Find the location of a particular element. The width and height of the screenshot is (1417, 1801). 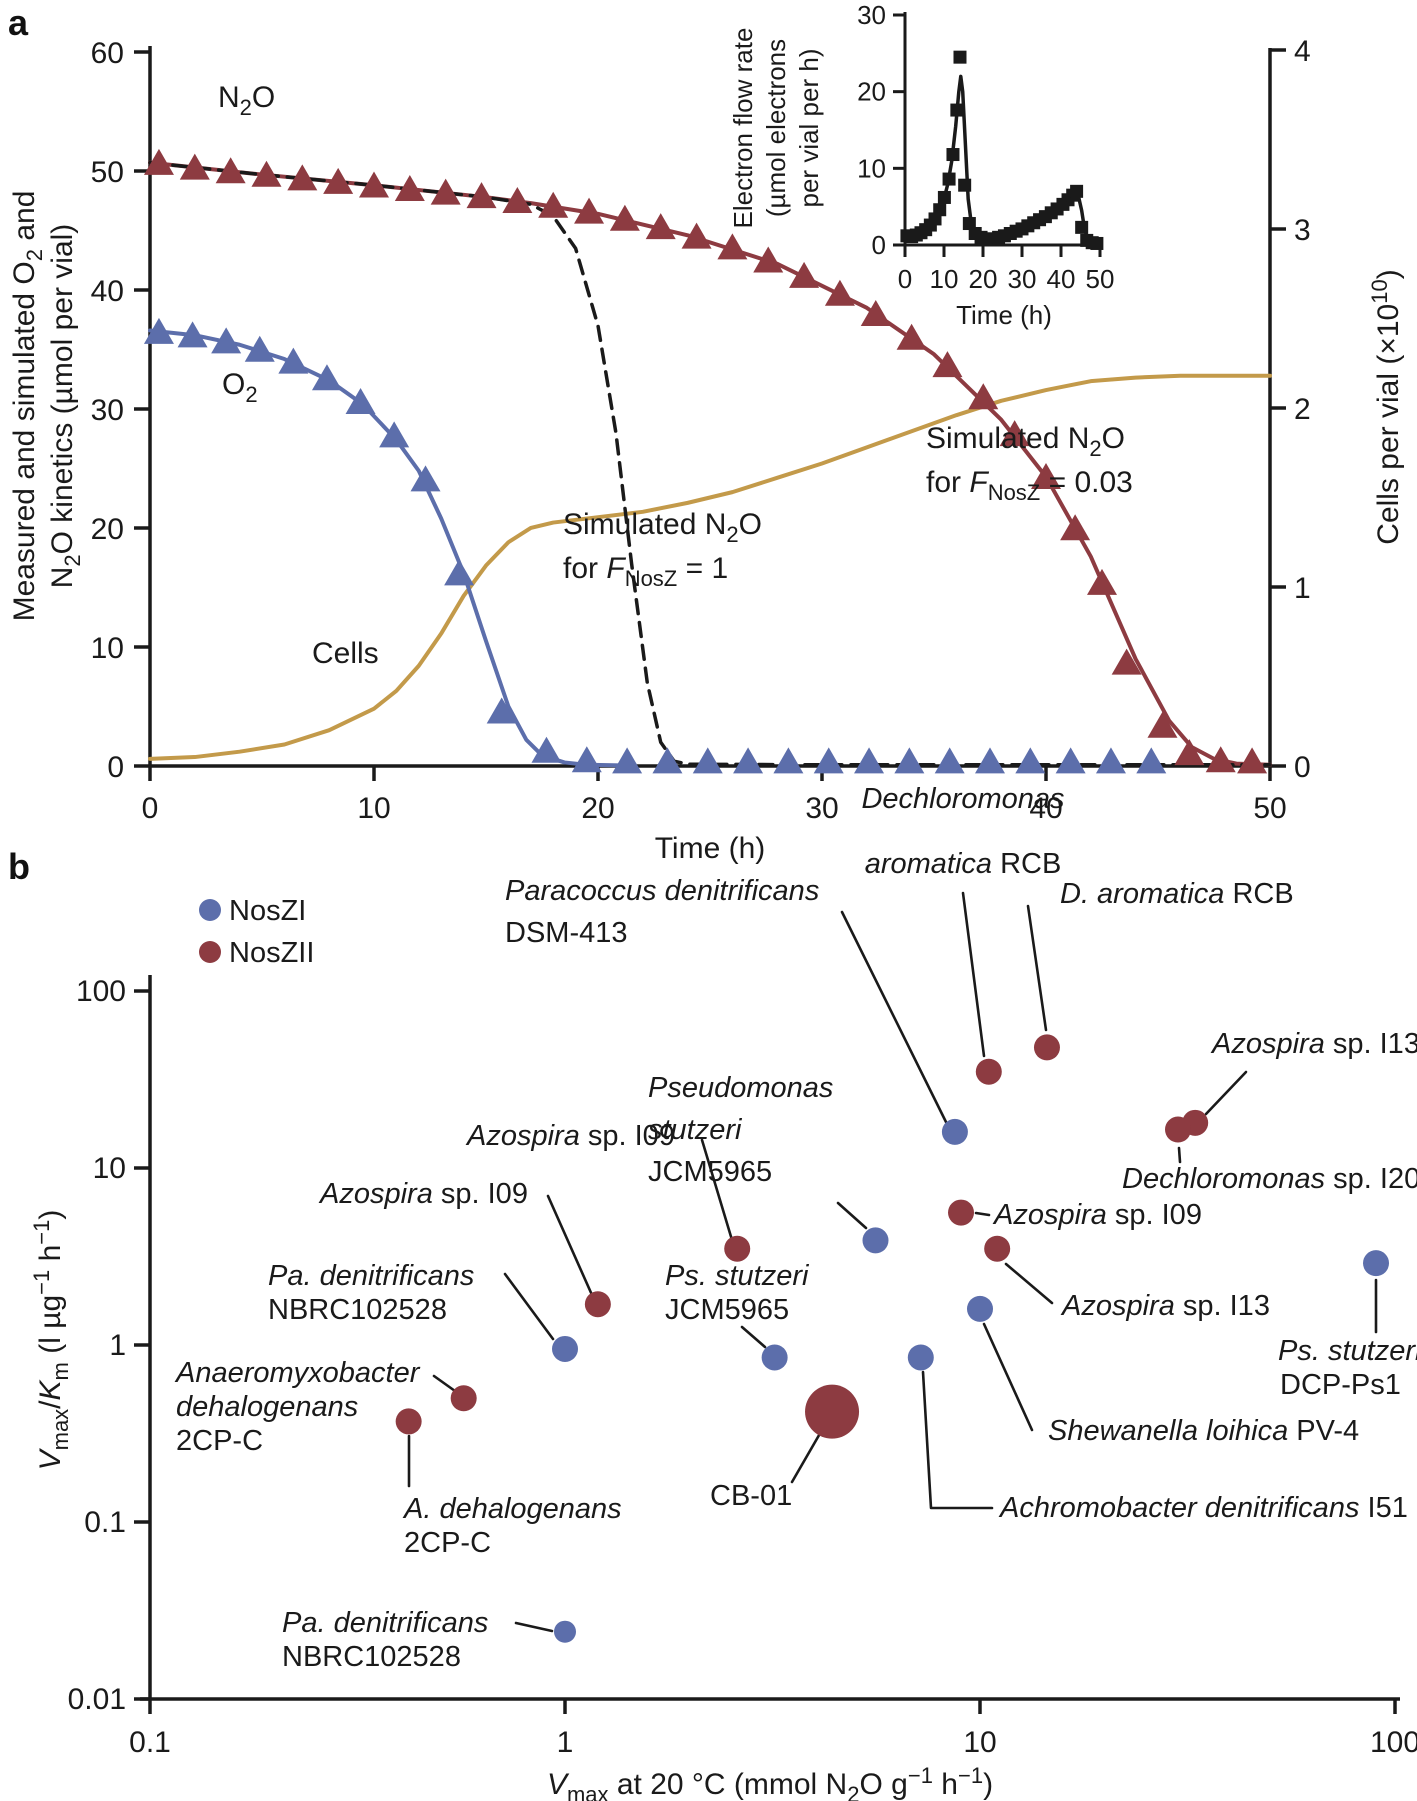

pa-denitrificans-nbrc102528-label: NBRC102528 is located at coordinates (357, 1310).